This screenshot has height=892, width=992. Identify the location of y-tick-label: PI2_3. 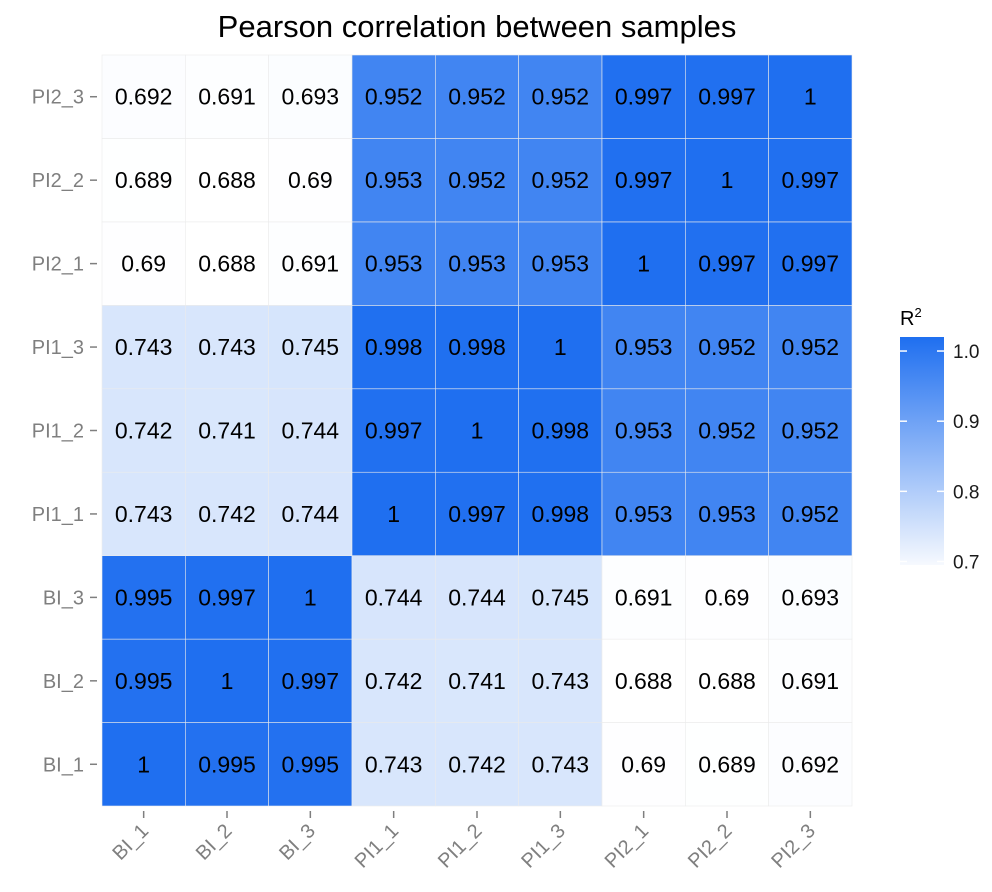
(58, 98).